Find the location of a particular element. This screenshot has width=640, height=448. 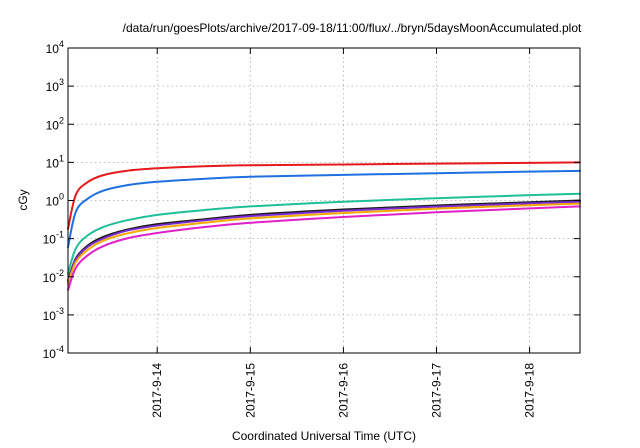

x-axis-label: Coordinated Universal Time (UTC) is located at coordinates (324, 436).